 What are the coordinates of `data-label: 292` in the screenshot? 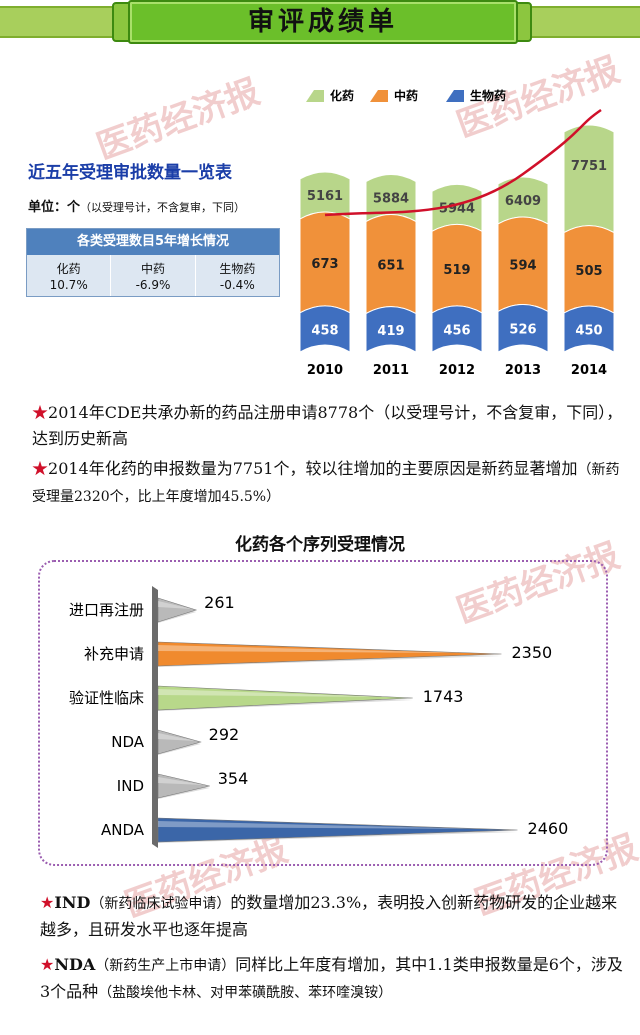 It's located at (224, 734).